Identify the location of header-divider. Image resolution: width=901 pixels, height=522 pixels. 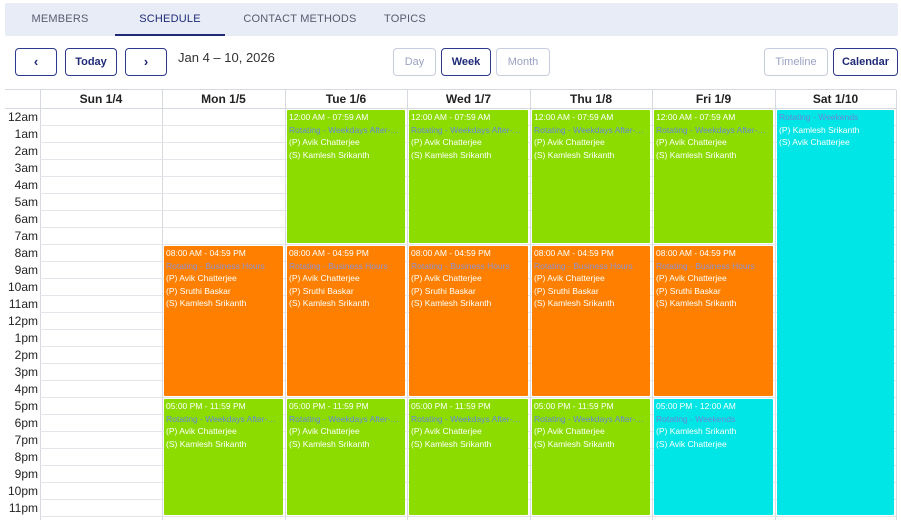
(450, 108).